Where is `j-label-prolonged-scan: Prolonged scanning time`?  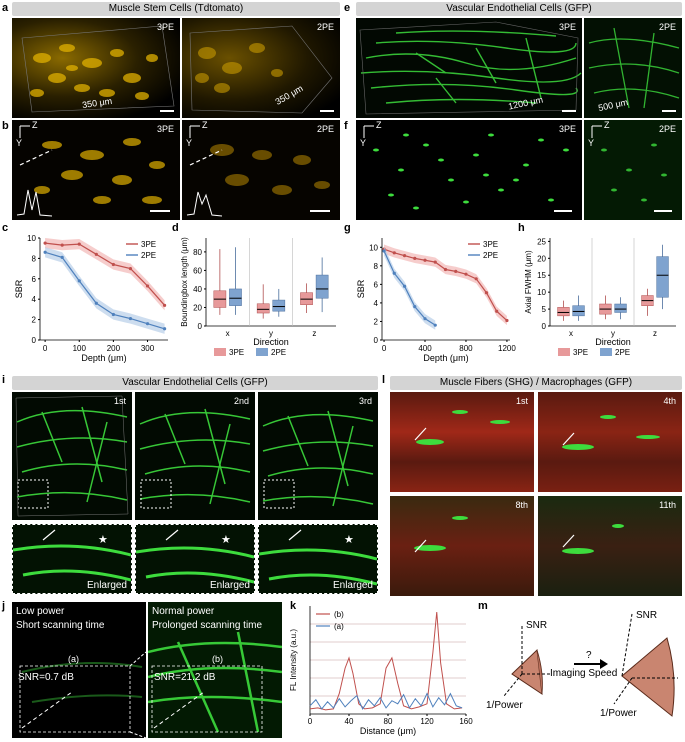 j-label-prolonged-scan: Prolonged scanning time is located at coordinates (207, 625).